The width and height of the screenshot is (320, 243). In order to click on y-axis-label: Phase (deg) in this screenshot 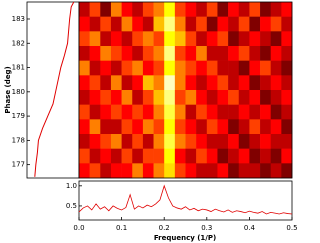, I will do `click(8, 89)`.